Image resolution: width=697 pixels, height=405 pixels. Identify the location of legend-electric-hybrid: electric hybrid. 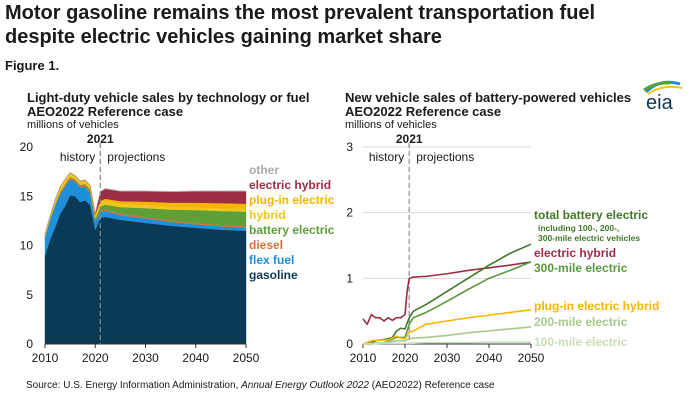
(290, 185).